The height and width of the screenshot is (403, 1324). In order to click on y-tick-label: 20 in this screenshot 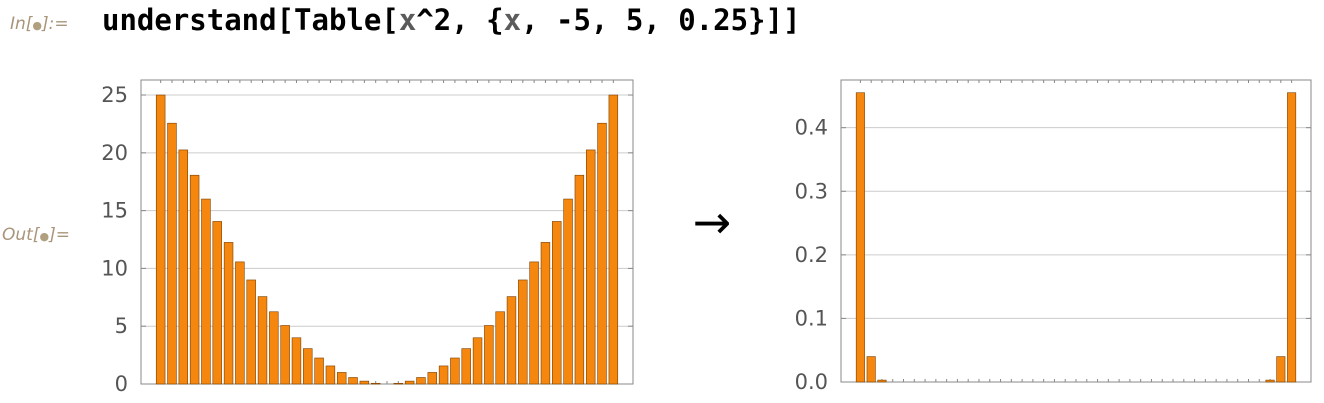, I will do `click(114, 153)`.